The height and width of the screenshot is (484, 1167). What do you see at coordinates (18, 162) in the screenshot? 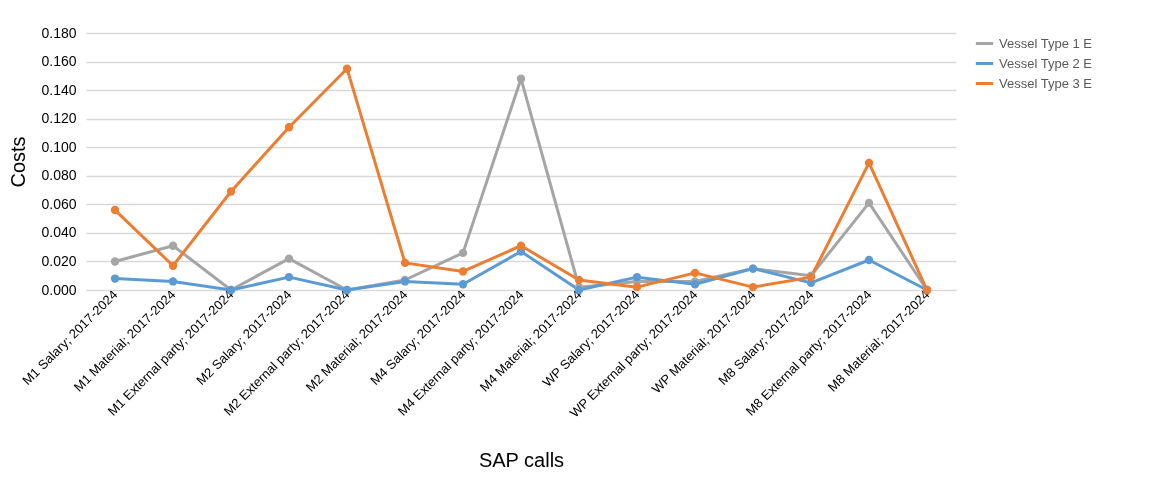
I see `y-axis-title: Costs` at bounding box center [18, 162].